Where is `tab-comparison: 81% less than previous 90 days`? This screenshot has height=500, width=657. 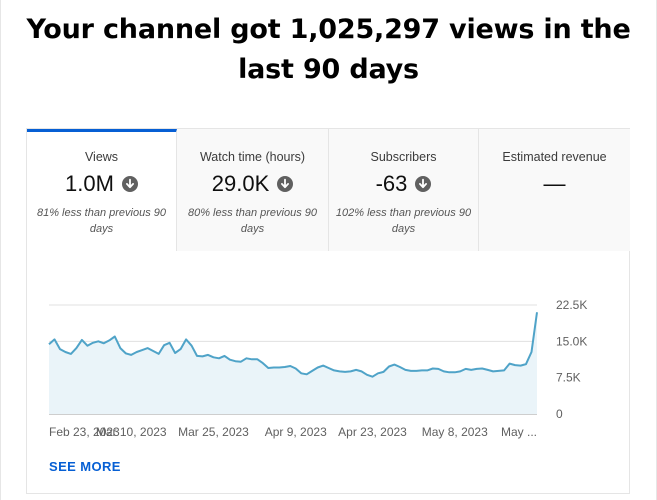
tab-comparison: 81% less than previous 90 days is located at coordinates (101, 221).